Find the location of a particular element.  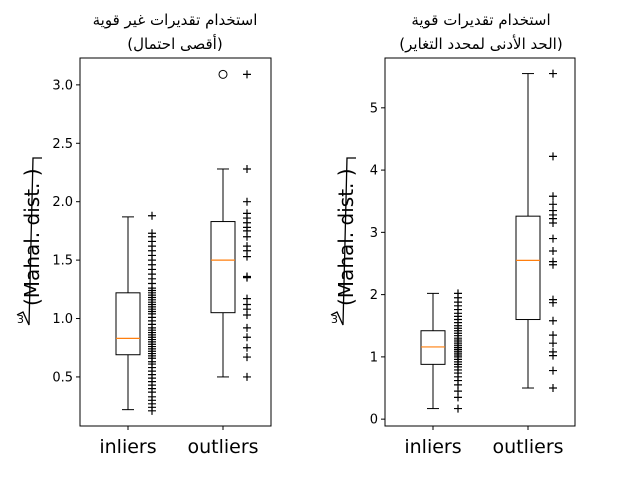

left-y-axis-label-text: (Mahal. dist. ) is located at coordinates (32, 237).